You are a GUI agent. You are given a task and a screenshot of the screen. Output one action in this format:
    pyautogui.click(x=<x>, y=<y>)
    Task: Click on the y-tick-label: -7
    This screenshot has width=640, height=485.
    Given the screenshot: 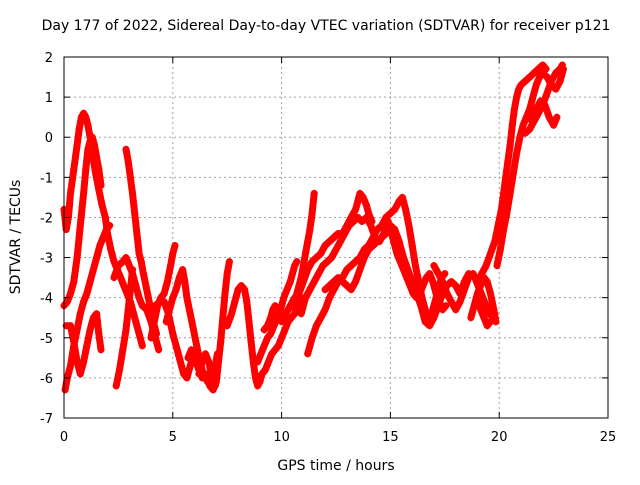 What is the action you would take?
    pyautogui.click(x=46, y=419)
    